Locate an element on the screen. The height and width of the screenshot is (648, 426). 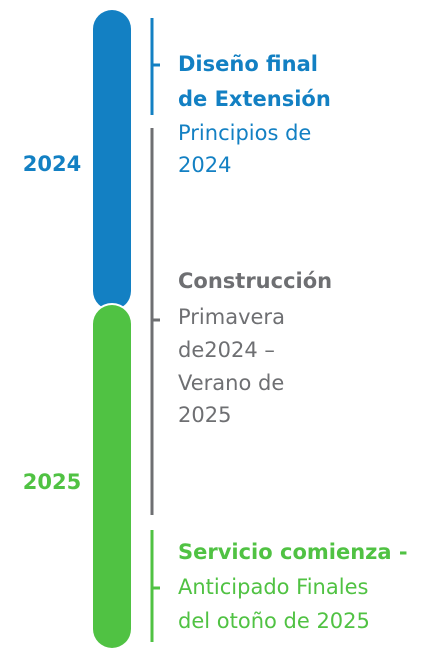
event-date: de2024 – is located at coordinates (226, 350).